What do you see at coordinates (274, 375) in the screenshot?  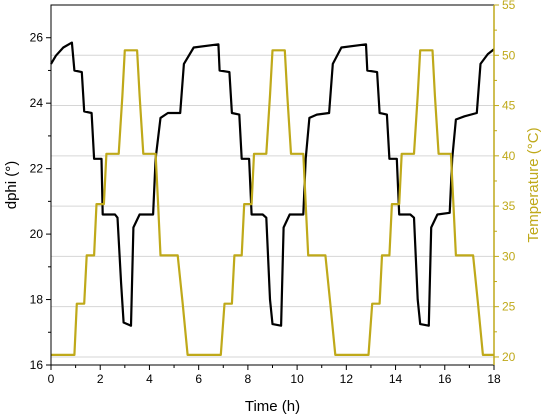 I see `x-axis: 0 2 4 6 8 10 12 14 16 18` at bounding box center [274, 375].